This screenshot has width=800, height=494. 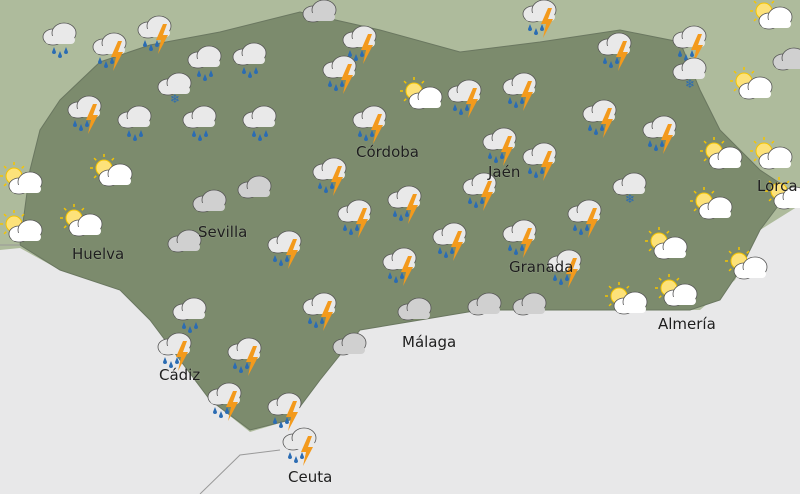 I want to click on city-label: Sevilla, so click(x=222, y=232).